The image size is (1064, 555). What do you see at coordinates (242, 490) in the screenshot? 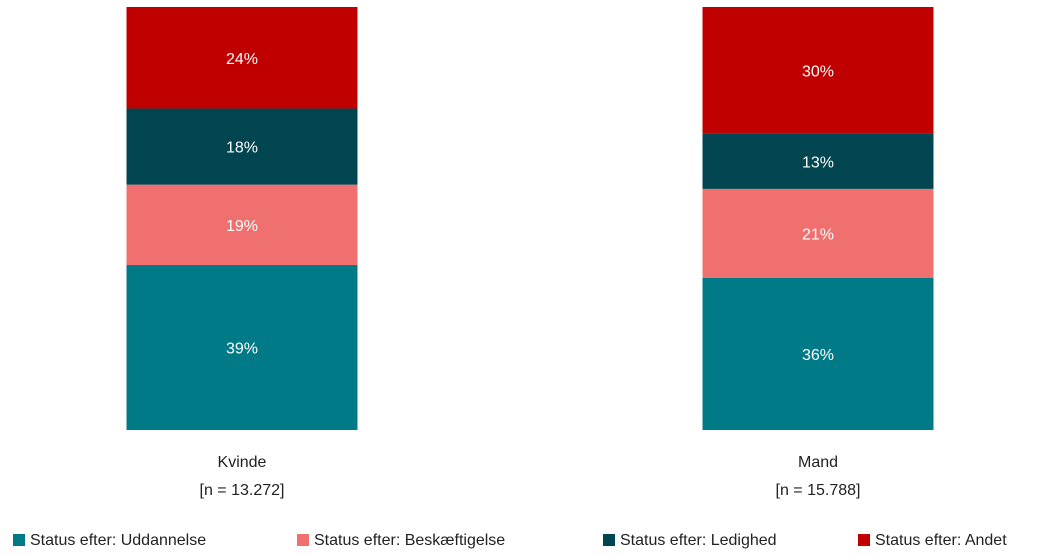
I see `category-count-kvinde: [n = 13.272]` at bounding box center [242, 490].